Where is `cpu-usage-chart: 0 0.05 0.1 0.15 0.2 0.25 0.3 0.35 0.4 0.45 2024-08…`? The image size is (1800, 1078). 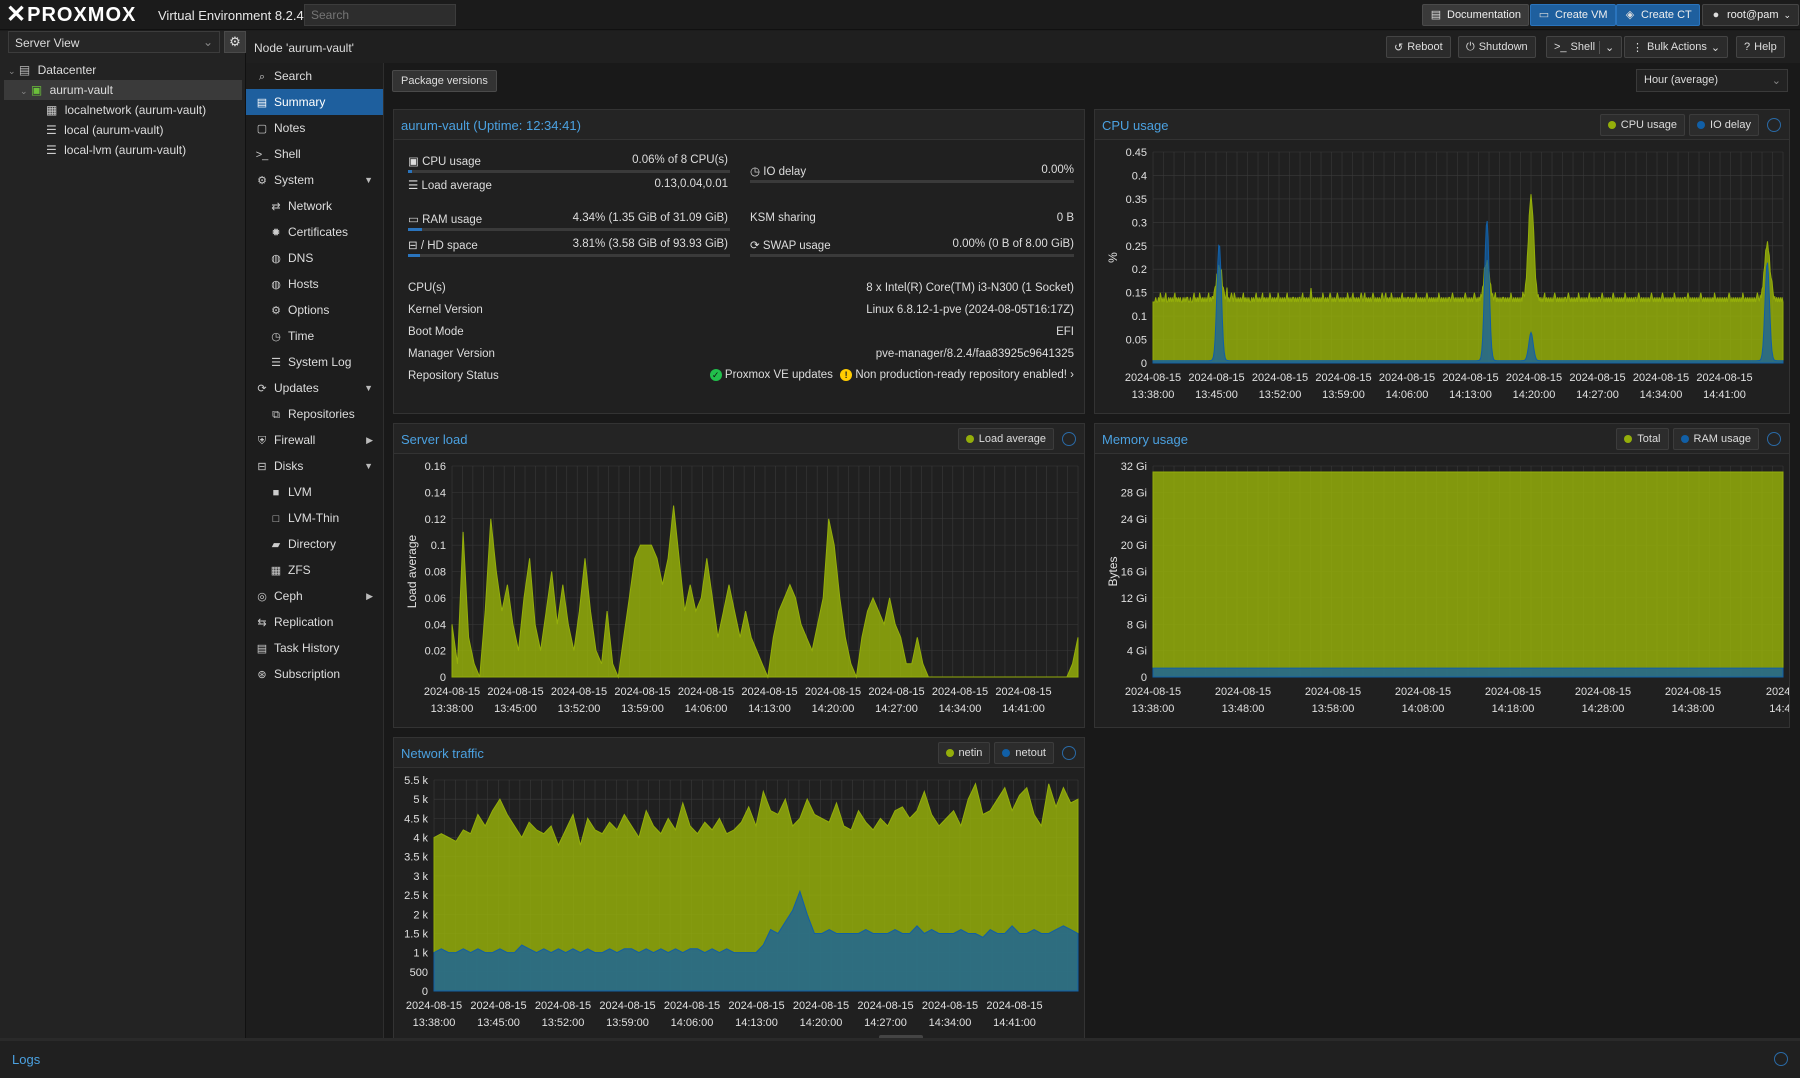 cpu-usage-chart: 0 0.05 0.1 0.15 0.2 0.25 0.3 0.35 0.4 0.45 2024-08… is located at coordinates (1445, 274).